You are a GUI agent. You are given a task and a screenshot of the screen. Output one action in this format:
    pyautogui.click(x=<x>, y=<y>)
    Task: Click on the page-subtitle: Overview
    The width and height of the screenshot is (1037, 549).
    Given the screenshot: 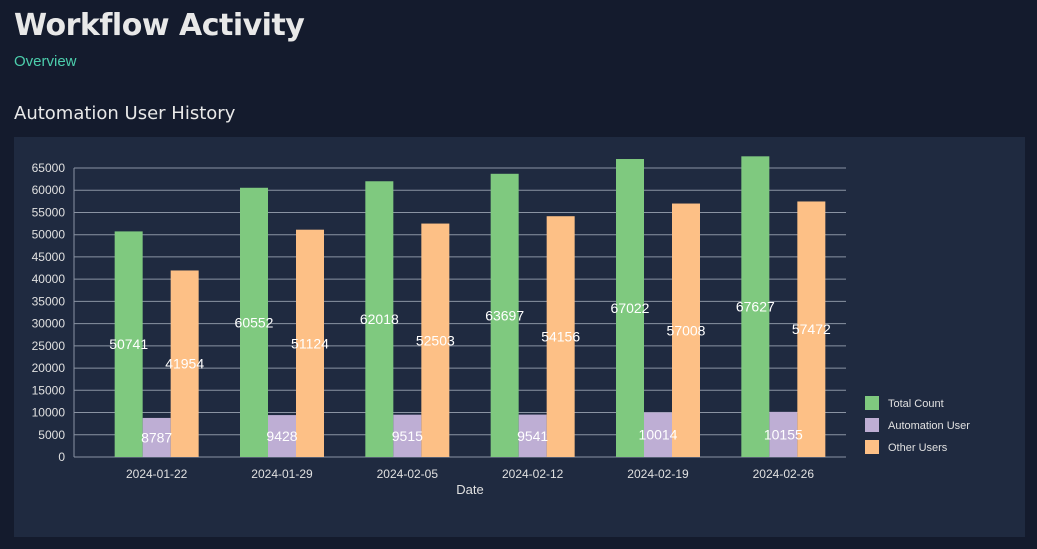 What is the action you would take?
    pyautogui.click(x=45, y=61)
    